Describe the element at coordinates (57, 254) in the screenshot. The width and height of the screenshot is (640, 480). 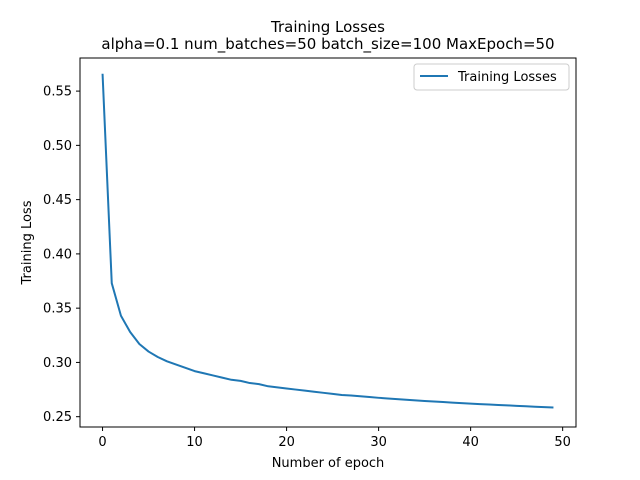
I see `y-tick-label: 0.40` at that location.